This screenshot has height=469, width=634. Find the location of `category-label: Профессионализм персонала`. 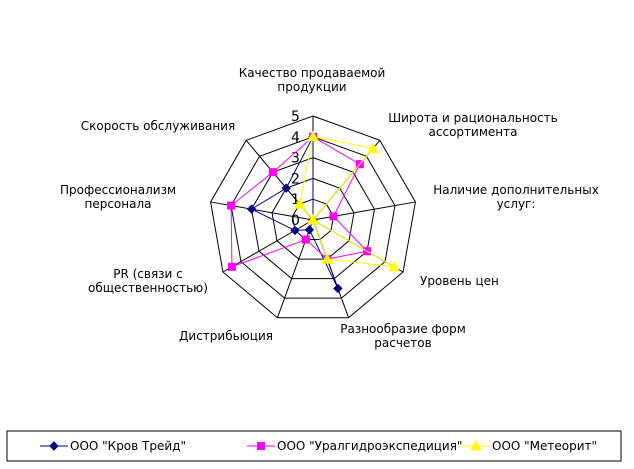

category-label: Профессионализм персонала is located at coordinates (118, 197).